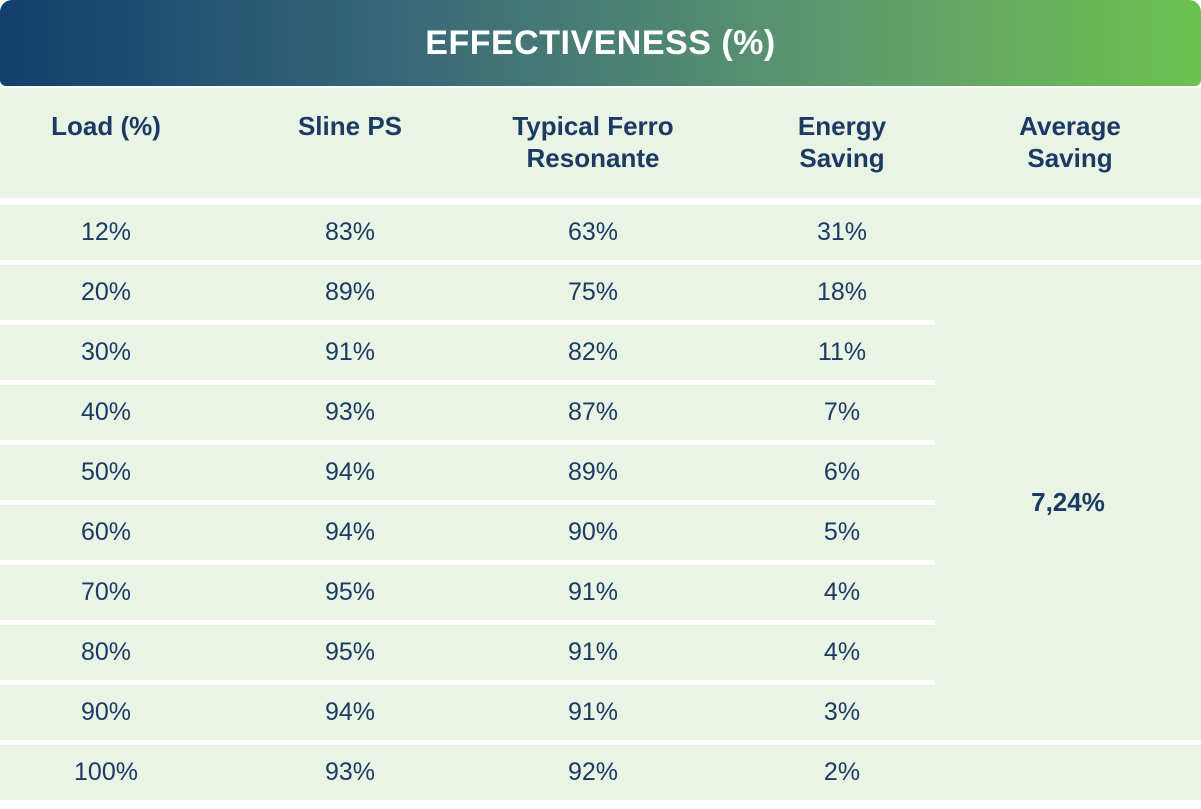  Describe the element at coordinates (106, 292) in the screenshot. I see `table-cell: 20%` at that location.